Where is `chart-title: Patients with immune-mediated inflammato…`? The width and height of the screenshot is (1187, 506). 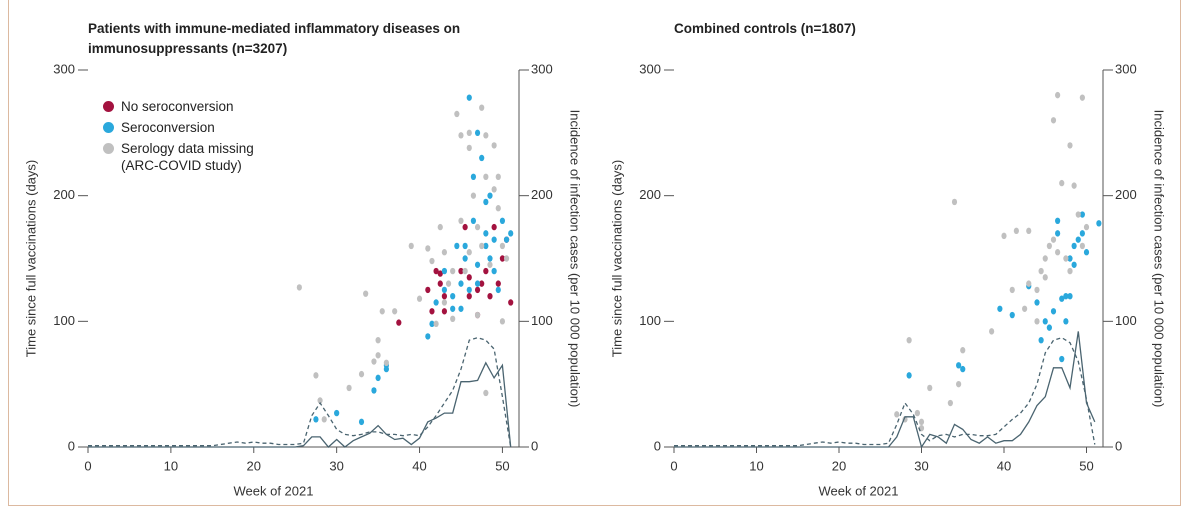
chart-title: Patients with immune-mediated inflammato… is located at coordinates (274, 38).